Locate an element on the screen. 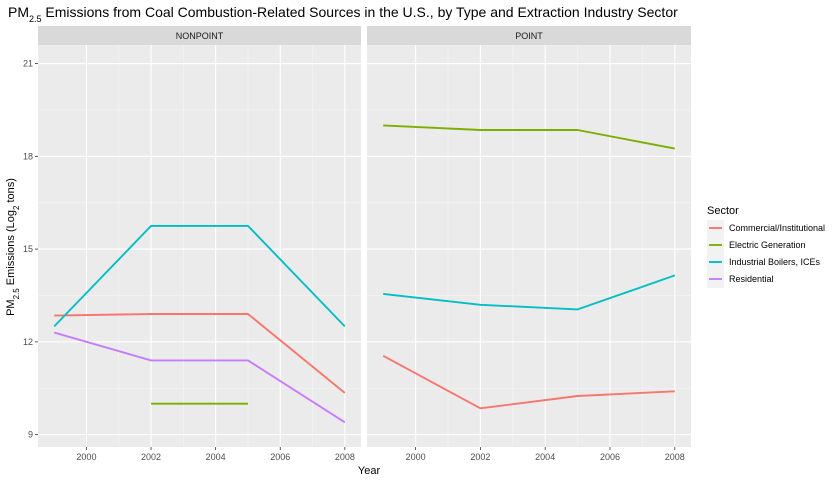 This screenshot has height=480, width=840. legend-item-commercial-institutional: Commercial/Institutional is located at coordinates (766, 228).